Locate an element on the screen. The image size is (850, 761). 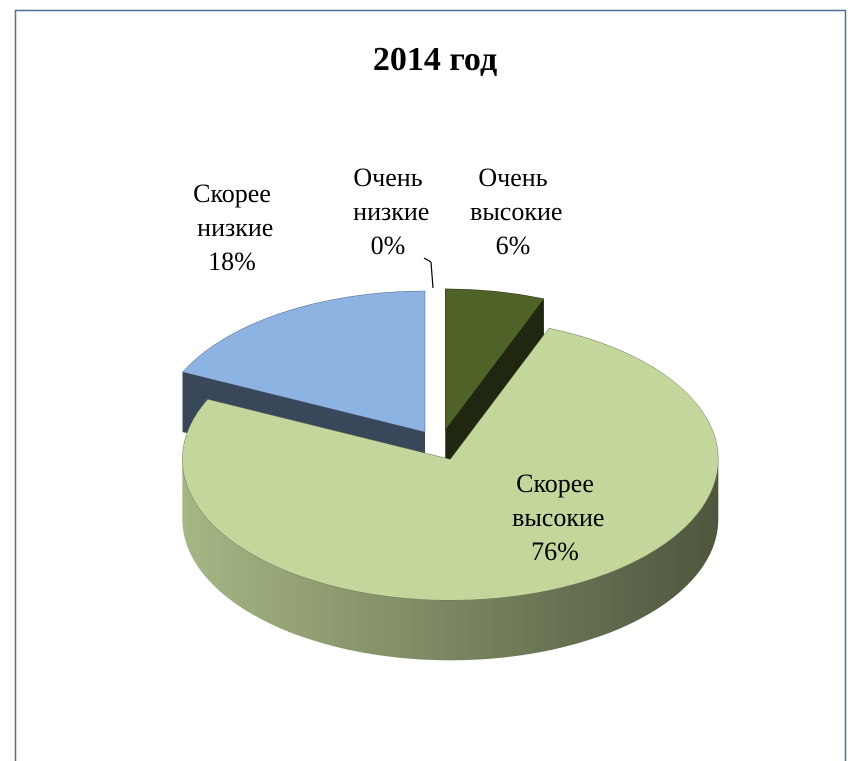
slice-value-label: 0% is located at coordinates (388, 245).